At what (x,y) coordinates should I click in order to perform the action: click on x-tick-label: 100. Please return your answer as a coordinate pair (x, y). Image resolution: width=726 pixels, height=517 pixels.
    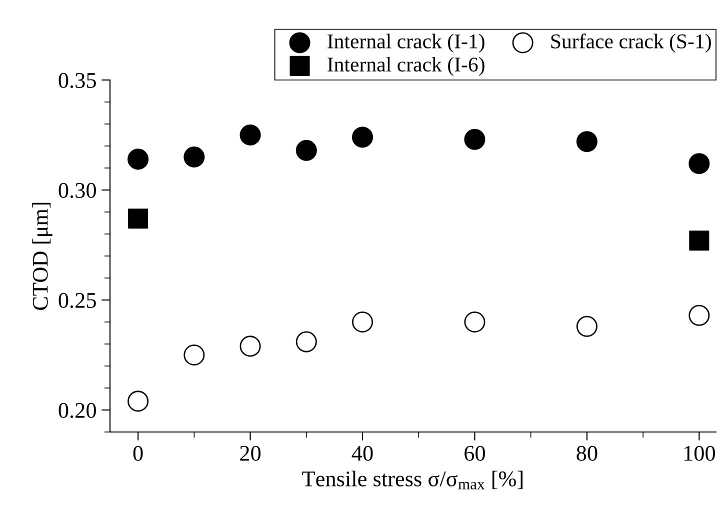
    Looking at the image, I should click on (699, 453).